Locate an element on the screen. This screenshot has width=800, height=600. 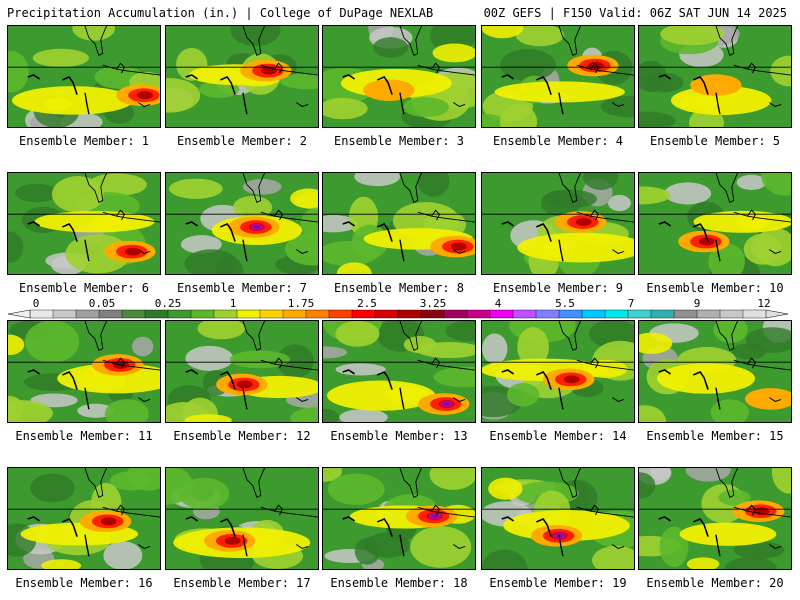
ensemble-member-label: Ensemble Member: 15 is located at coordinates (715, 436).